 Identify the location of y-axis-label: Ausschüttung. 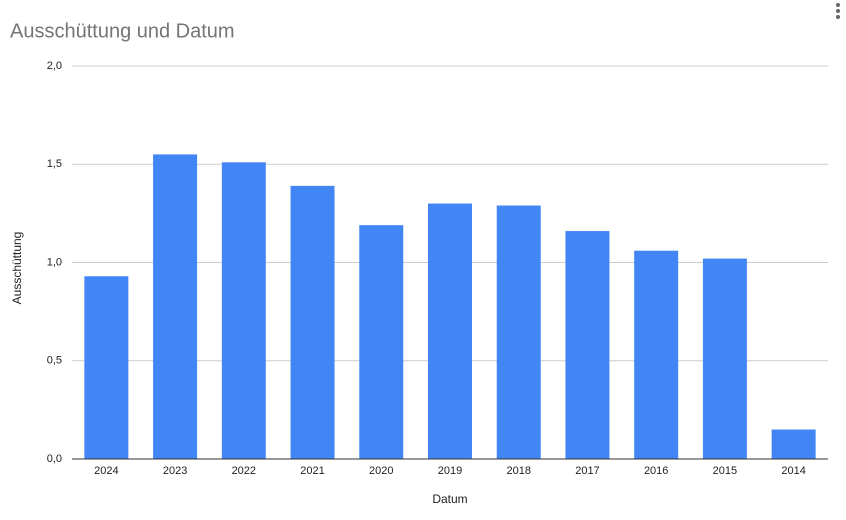
(17, 268).